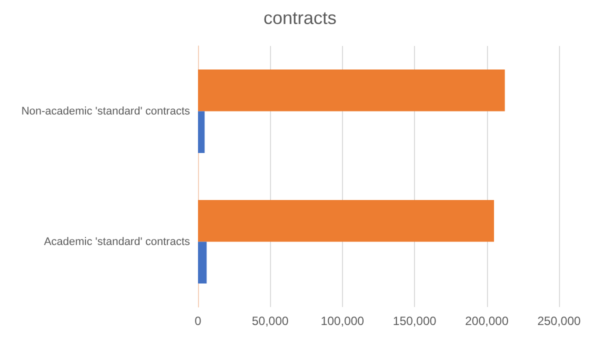  Describe the element at coordinates (300, 18) in the screenshot. I see `chart-title: contracts` at that location.